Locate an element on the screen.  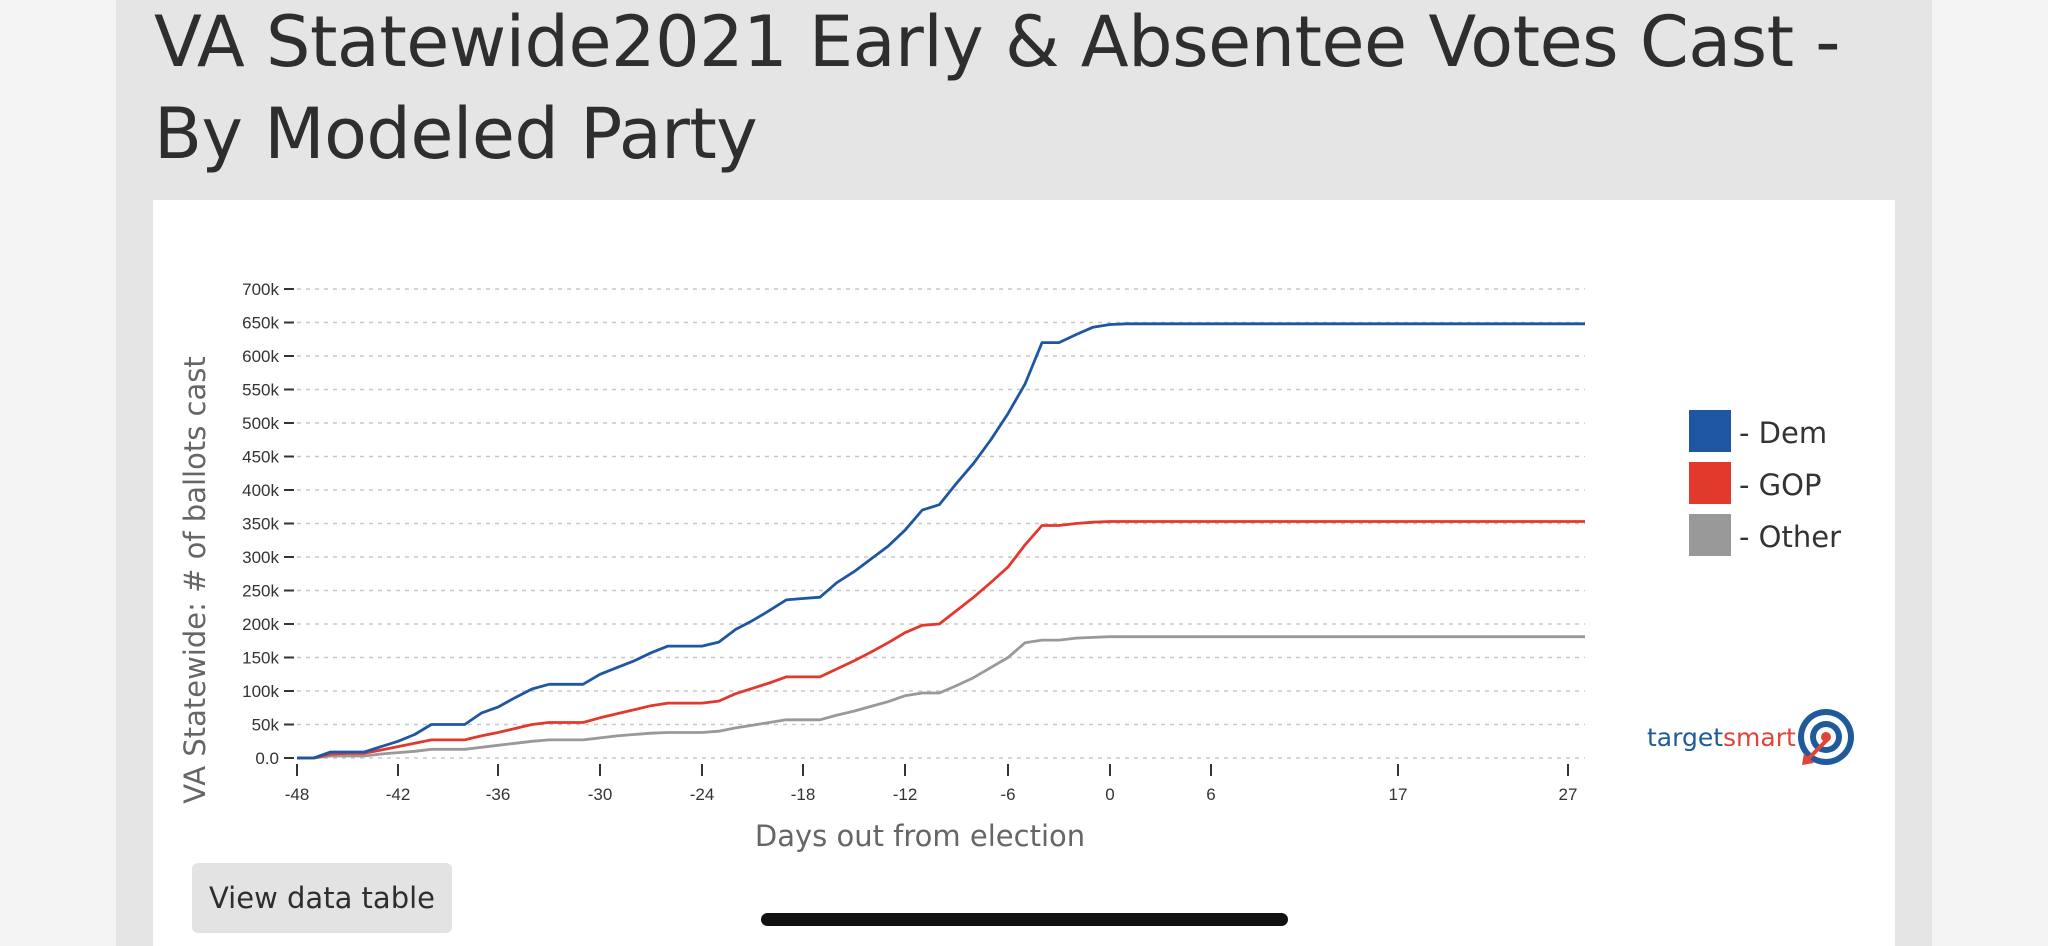
y-tick-label: 700k is located at coordinates (260, 289).